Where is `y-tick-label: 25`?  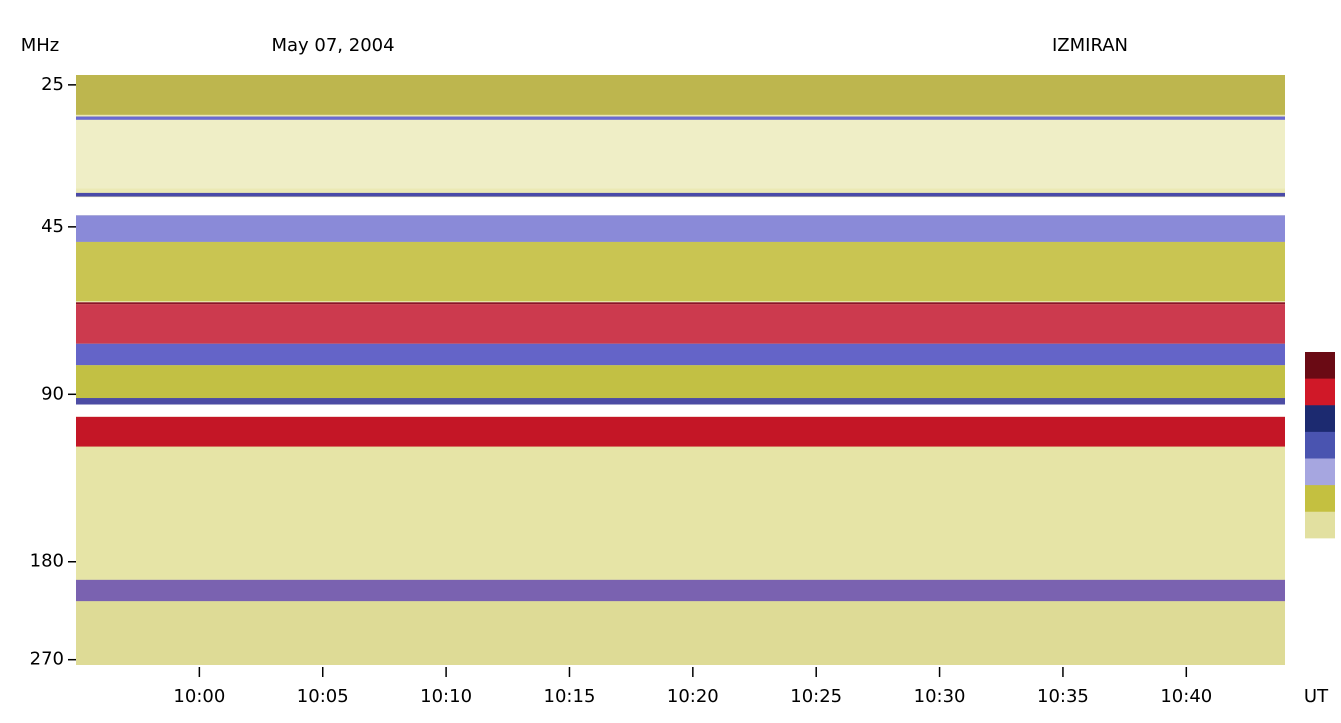
y-tick-label: 25 is located at coordinates (52, 84).